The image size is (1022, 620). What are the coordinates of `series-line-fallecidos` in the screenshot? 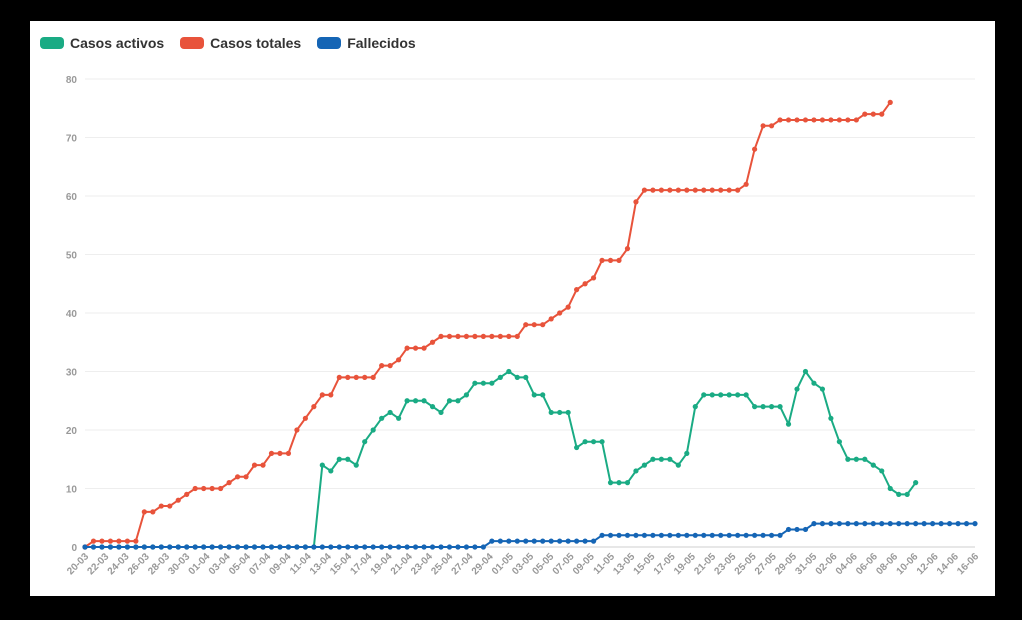 It's located at (530, 535).